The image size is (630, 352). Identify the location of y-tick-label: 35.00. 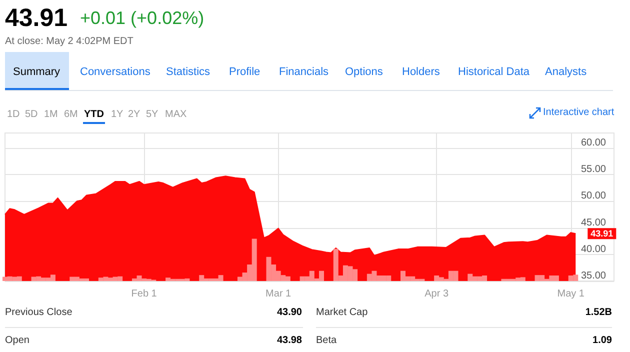
(593, 276).